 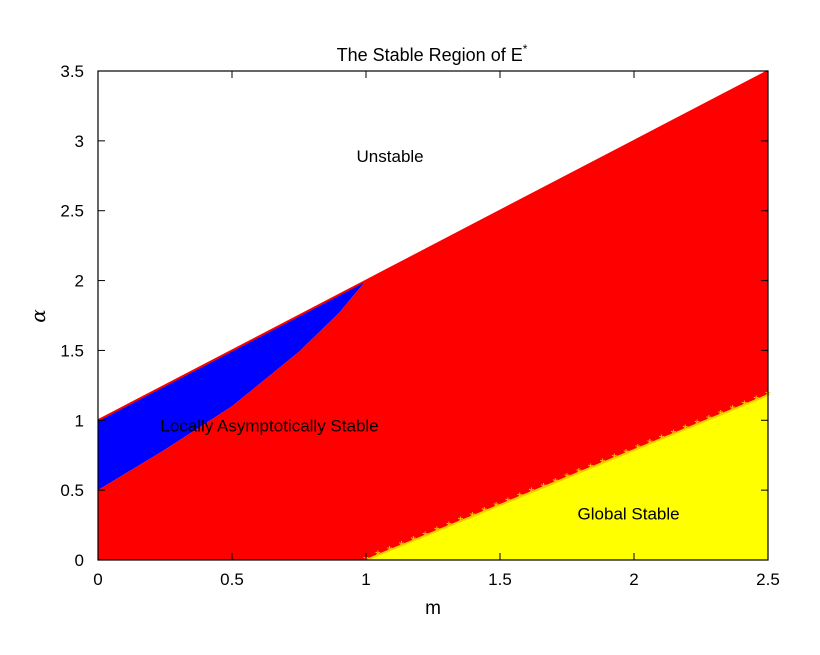 I want to click on chart-title-superscript: *, so click(x=525, y=49).